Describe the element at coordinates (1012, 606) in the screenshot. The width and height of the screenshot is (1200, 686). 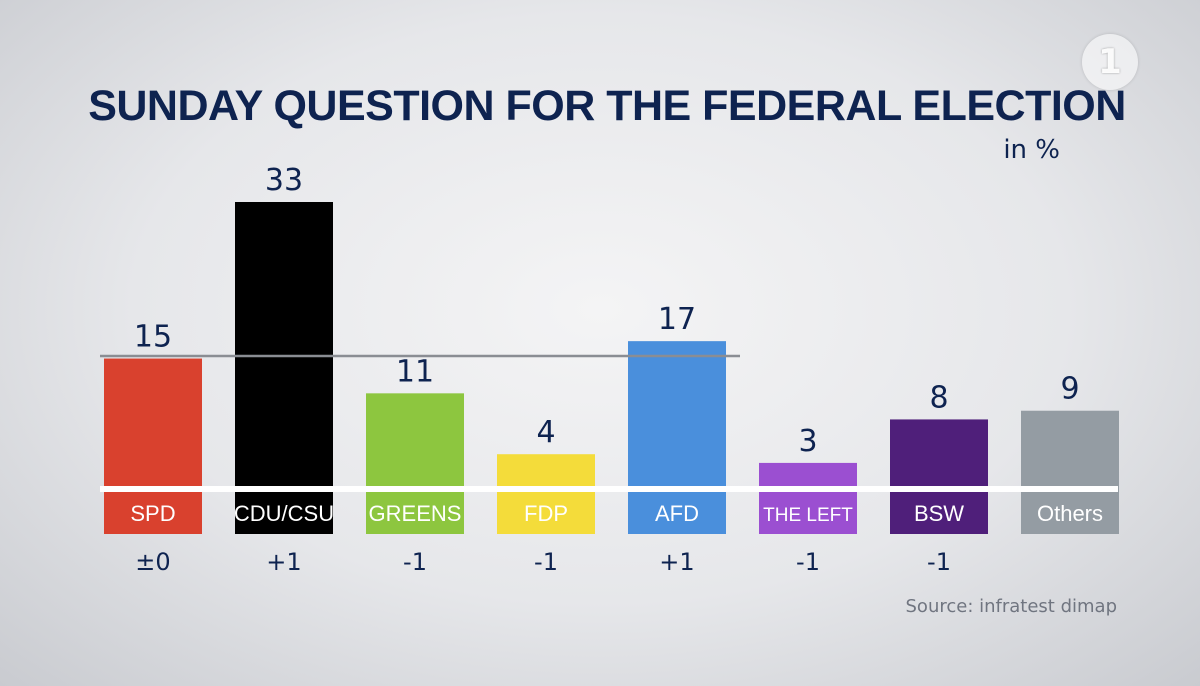
I see `source-note: Source: infratest dimap` at that location.